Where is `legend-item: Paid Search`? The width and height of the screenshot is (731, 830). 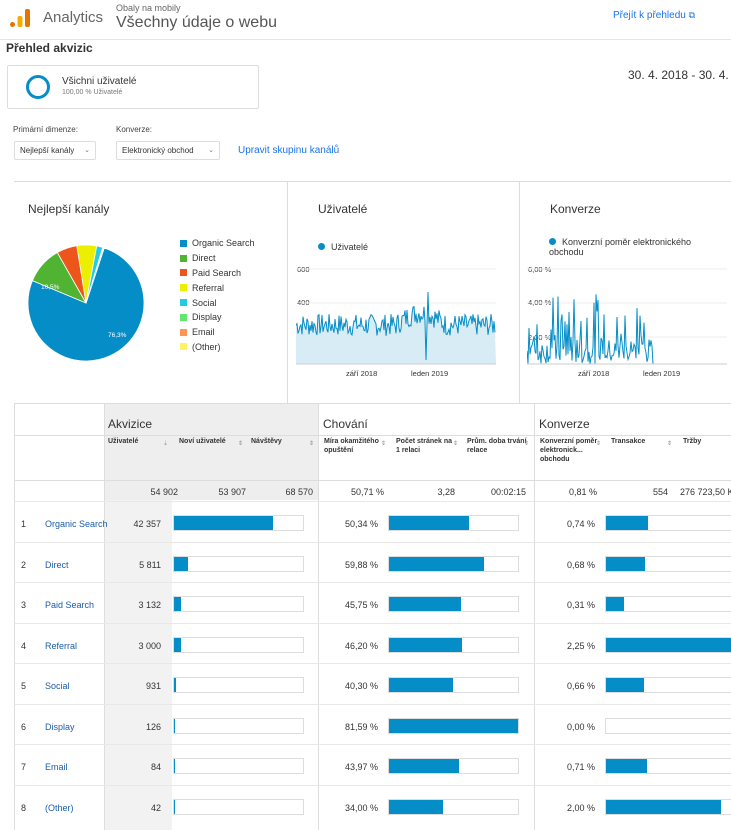
legend-item: Paid Search is located at coordinates (217, 273).